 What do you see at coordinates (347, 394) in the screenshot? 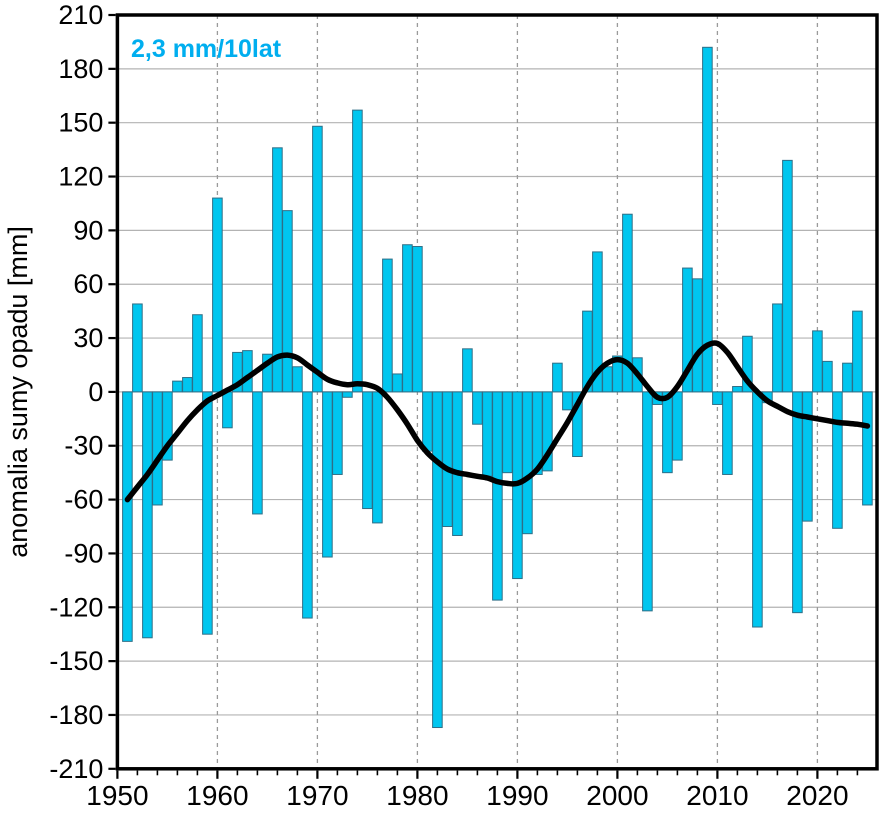
I see `bar-1973` at bounding box center [347, 394].